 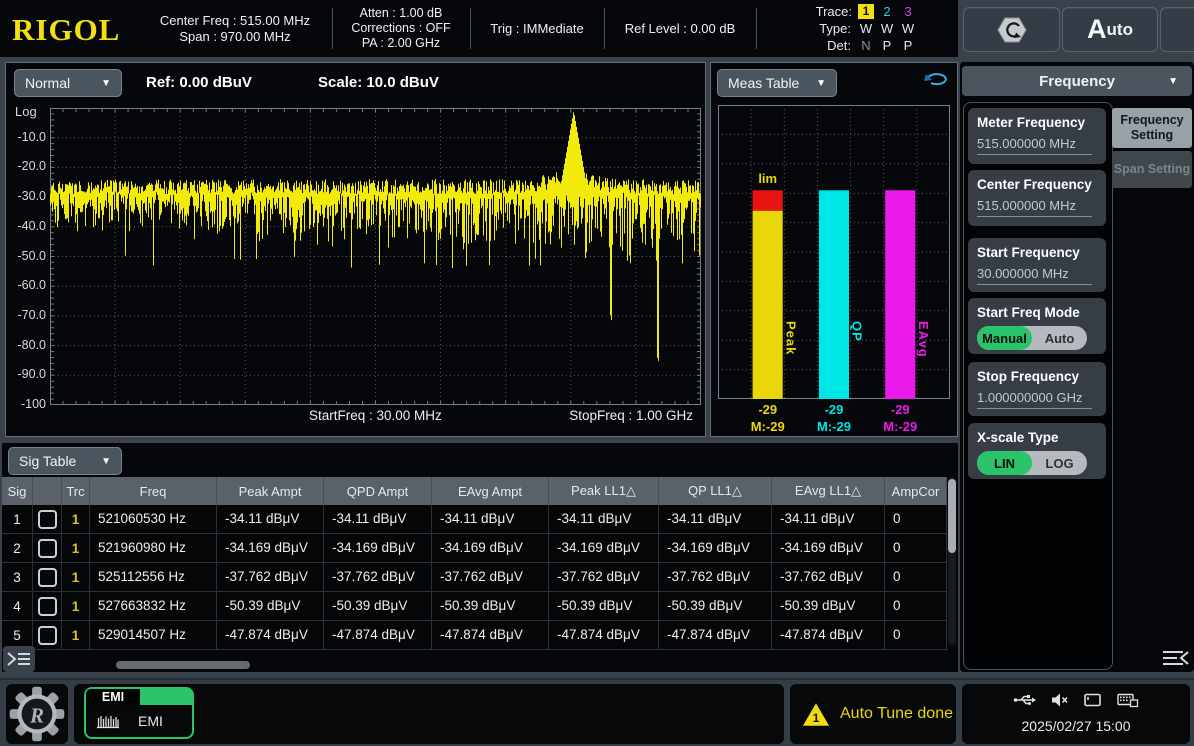 What do you see at coordinates (916, 491) in the screenshot?
I see `column-header: AmpCor` at bounding box center [916, 491].